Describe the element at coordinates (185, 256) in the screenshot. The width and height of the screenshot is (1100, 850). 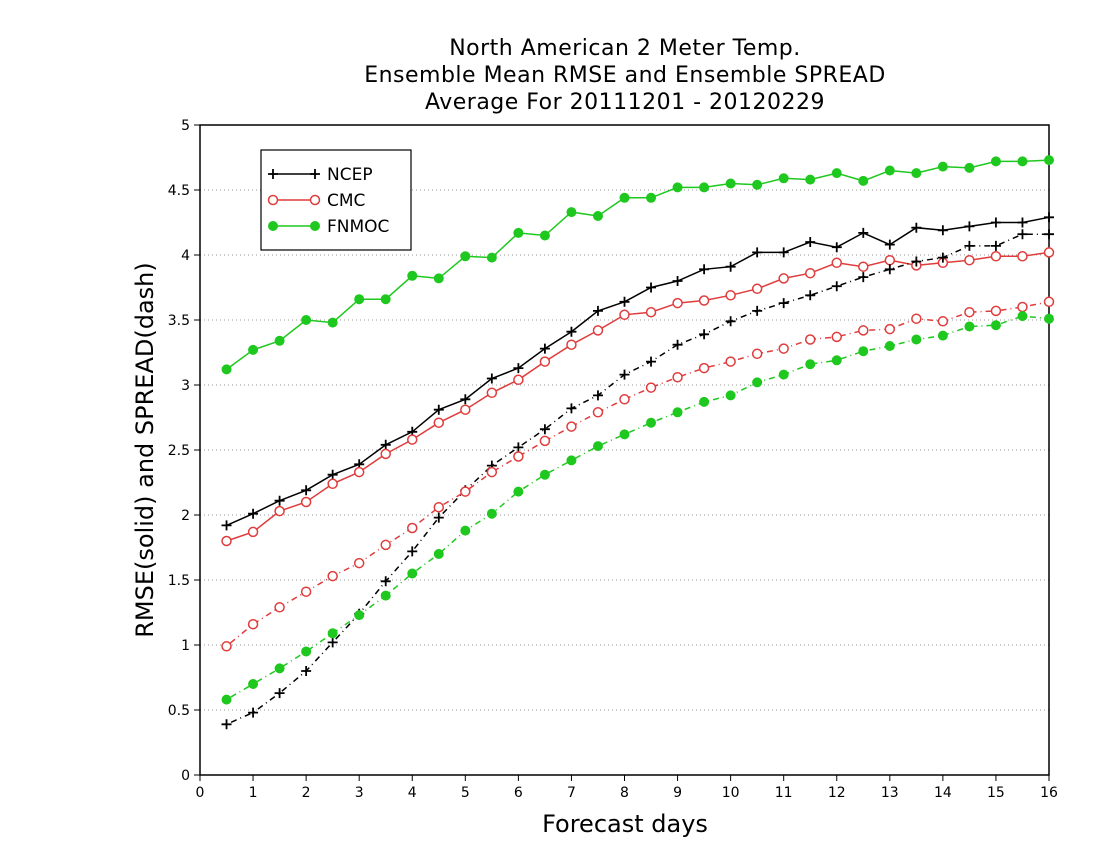
I see `y-tick-label: 4` at that location.